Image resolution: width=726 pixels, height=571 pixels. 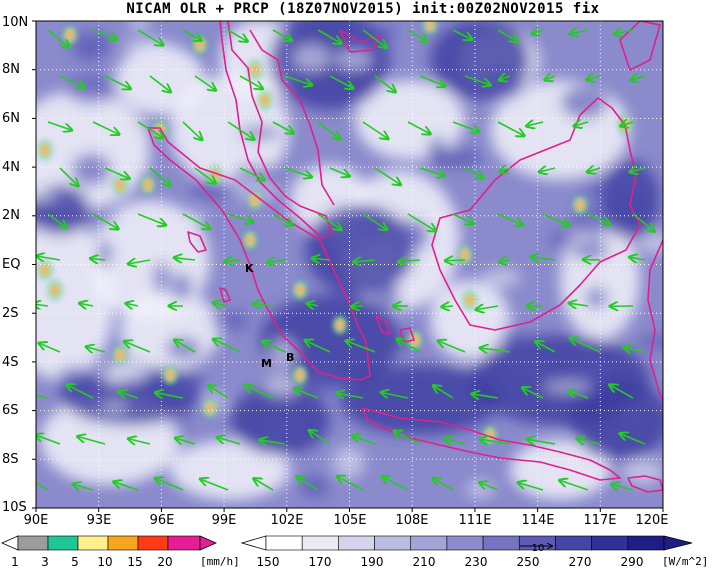 What do you see at coordinates (528, 562) in the screenshot?
I see `olr-colorbar-label: 250` at bounding box center [528, 562].